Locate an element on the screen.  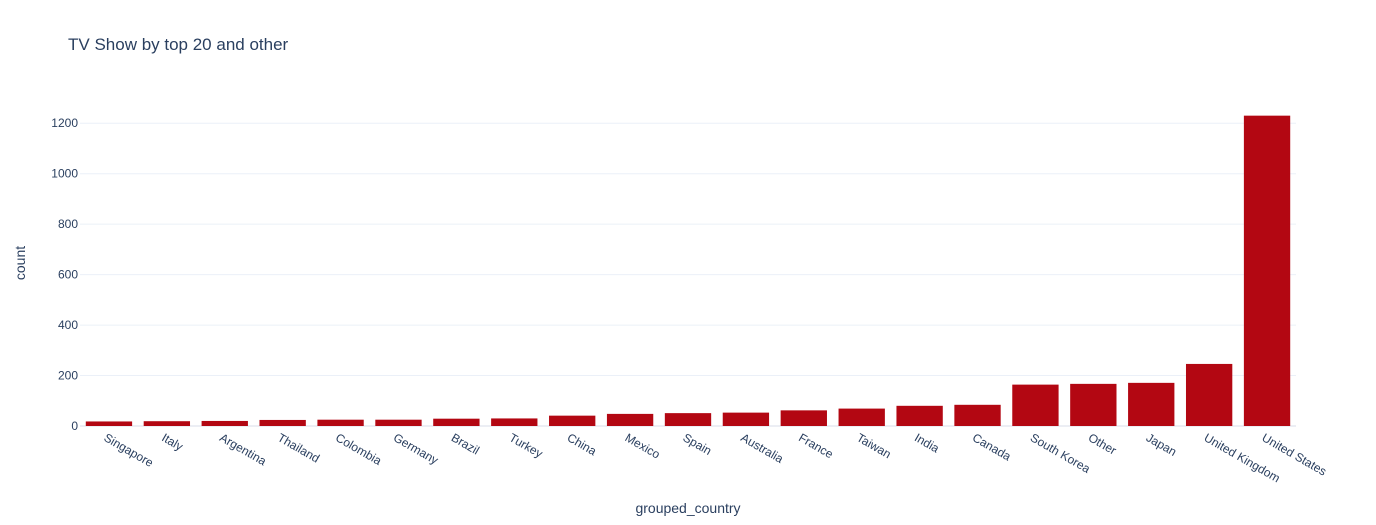
bar-canada is located at coordinates (977, 415).